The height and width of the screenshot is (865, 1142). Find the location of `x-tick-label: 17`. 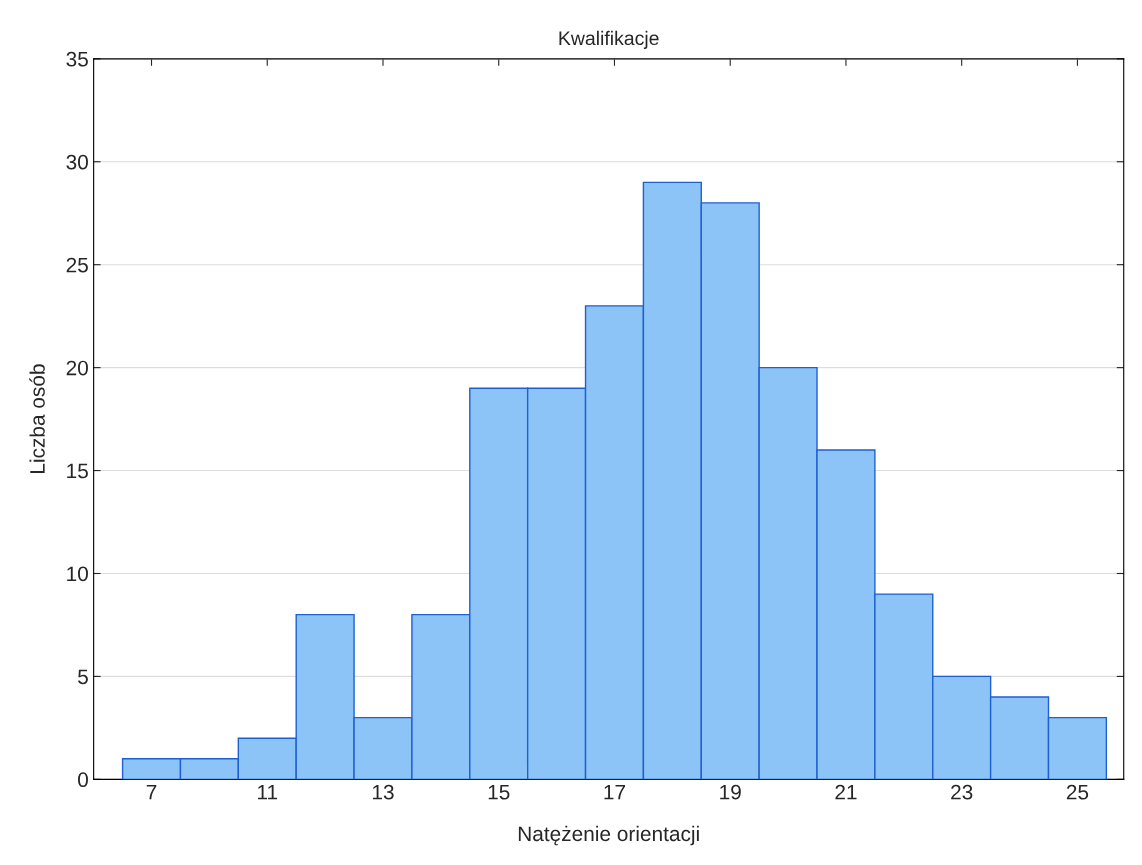

x-tick-label: 17 is located at coordinates (615, 792).